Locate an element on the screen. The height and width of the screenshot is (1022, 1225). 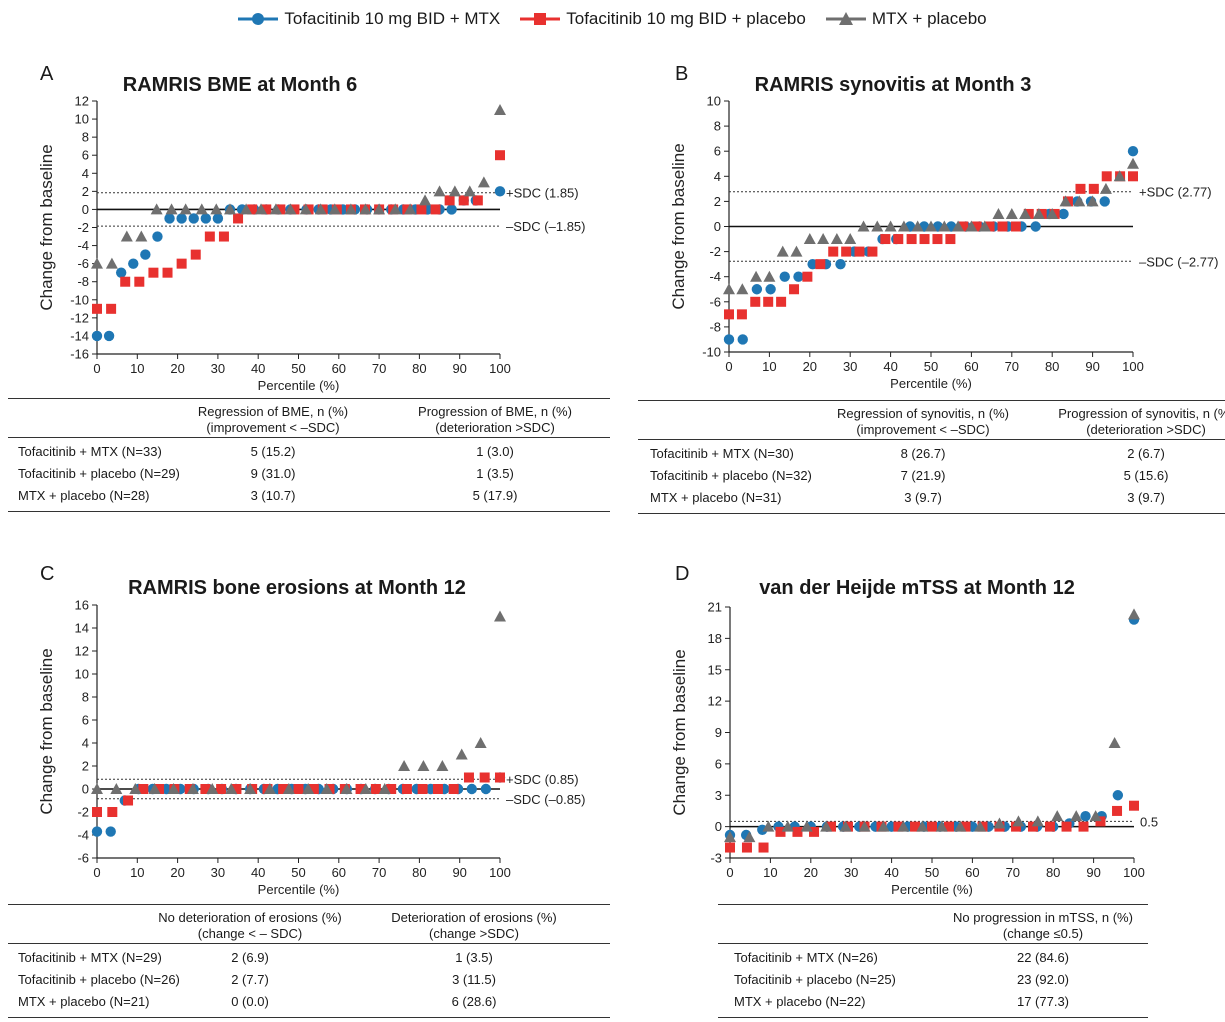
table-row-label: MTX + placebo (N=31) is located at coordinates (716, 497).